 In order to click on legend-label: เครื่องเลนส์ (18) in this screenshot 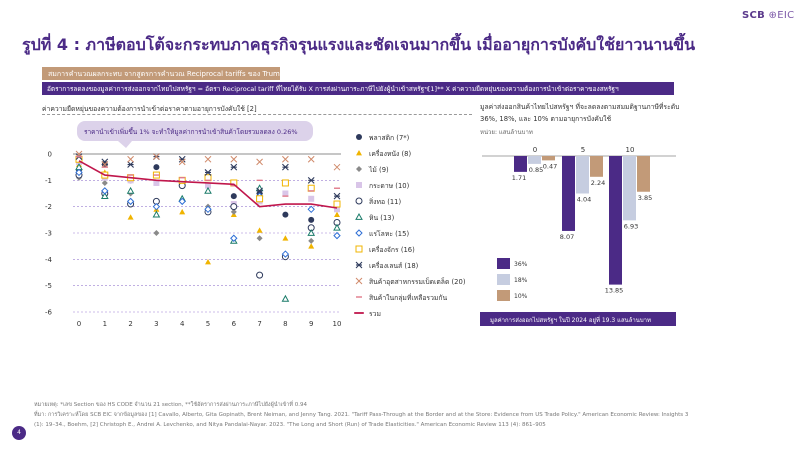, I will do `click(394, 266)`.